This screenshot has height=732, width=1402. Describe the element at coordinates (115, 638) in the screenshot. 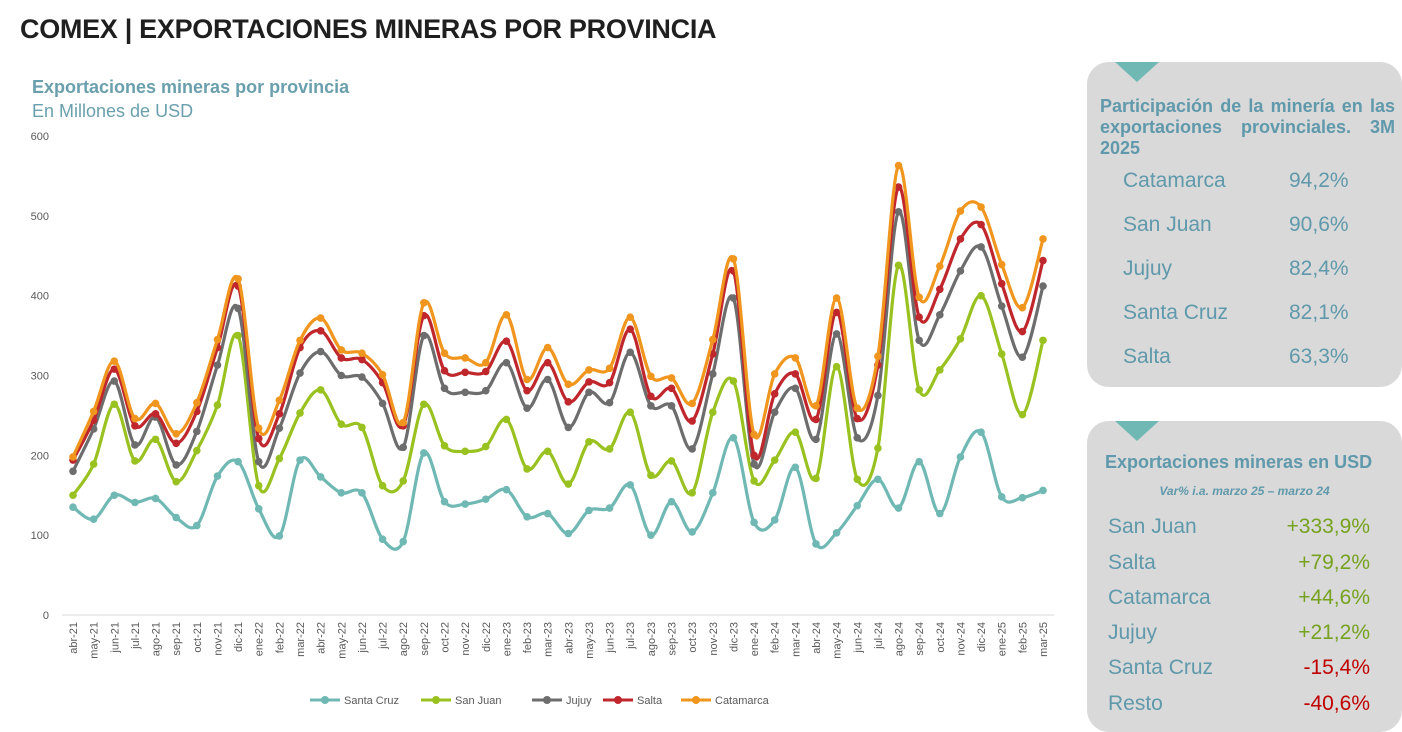

I see `x-tick-label: jun-21` at that location.